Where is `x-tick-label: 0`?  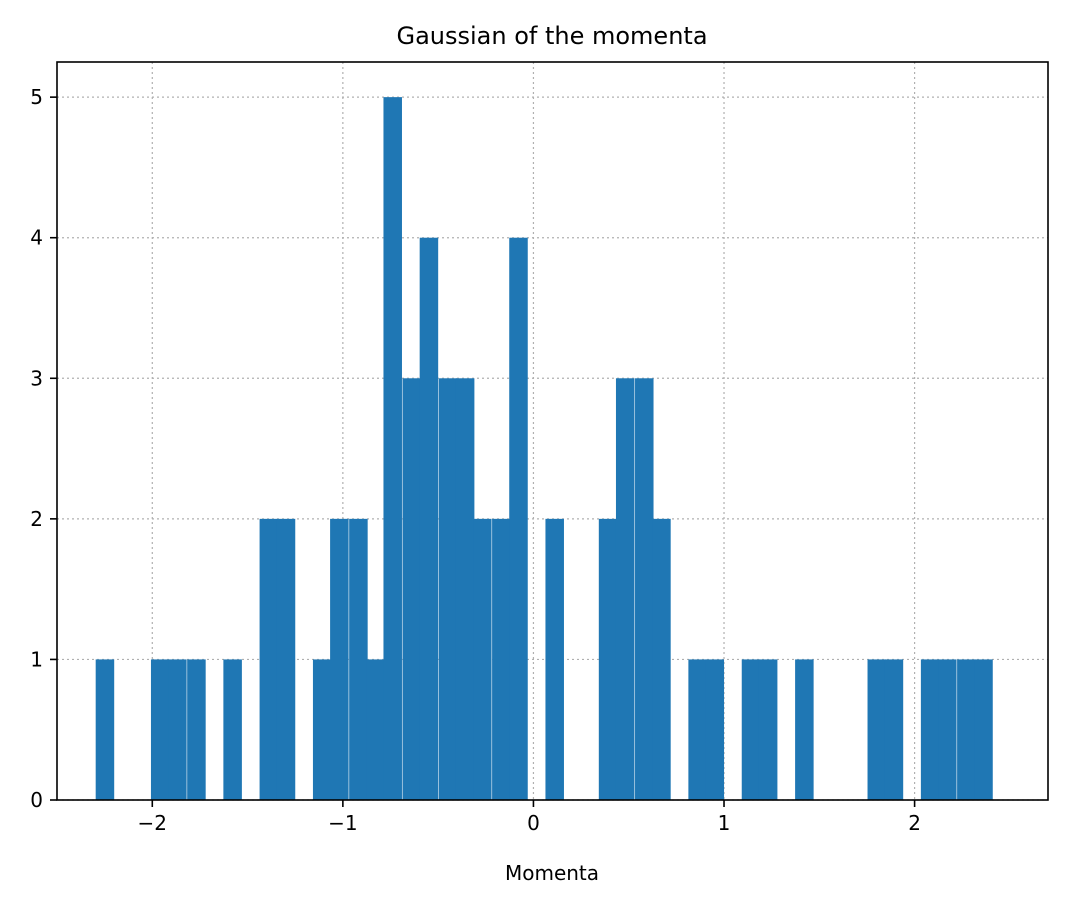
x-tick-label: 0 is located at coordinates (533, 823).